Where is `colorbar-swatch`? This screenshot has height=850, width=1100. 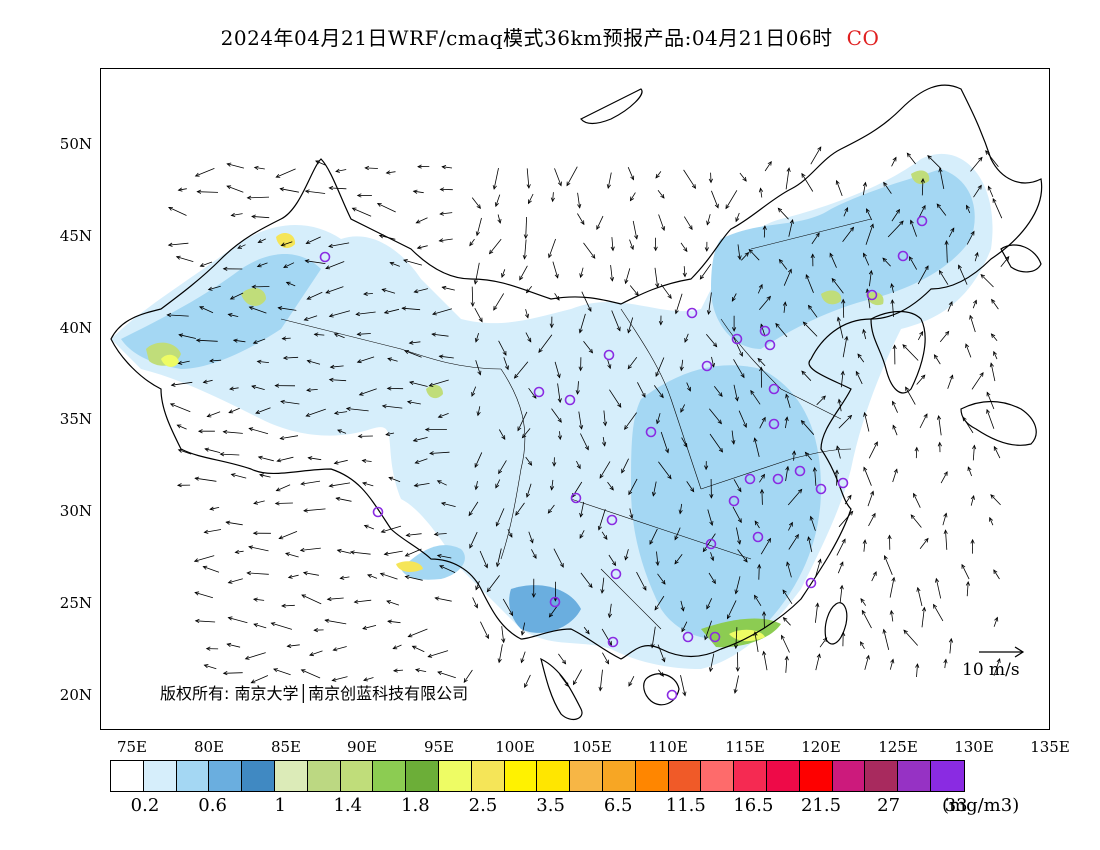 colorbar-swatch is located at coordinates (718, 776).